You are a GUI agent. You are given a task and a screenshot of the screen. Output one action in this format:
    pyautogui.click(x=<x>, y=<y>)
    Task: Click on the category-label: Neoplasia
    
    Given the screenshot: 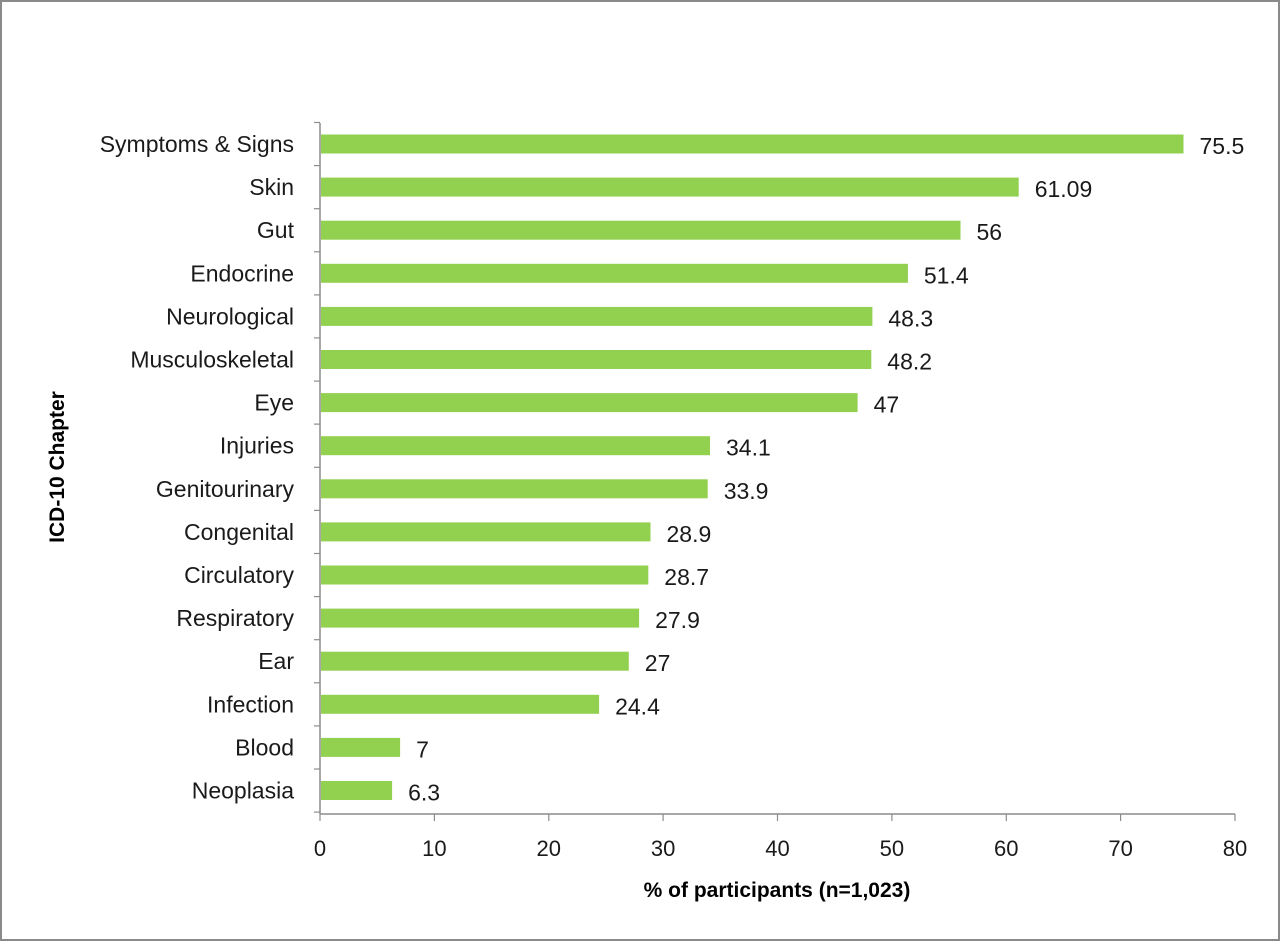 What is the action you would take?
    pyautogui.click(x=243, y=791)
    